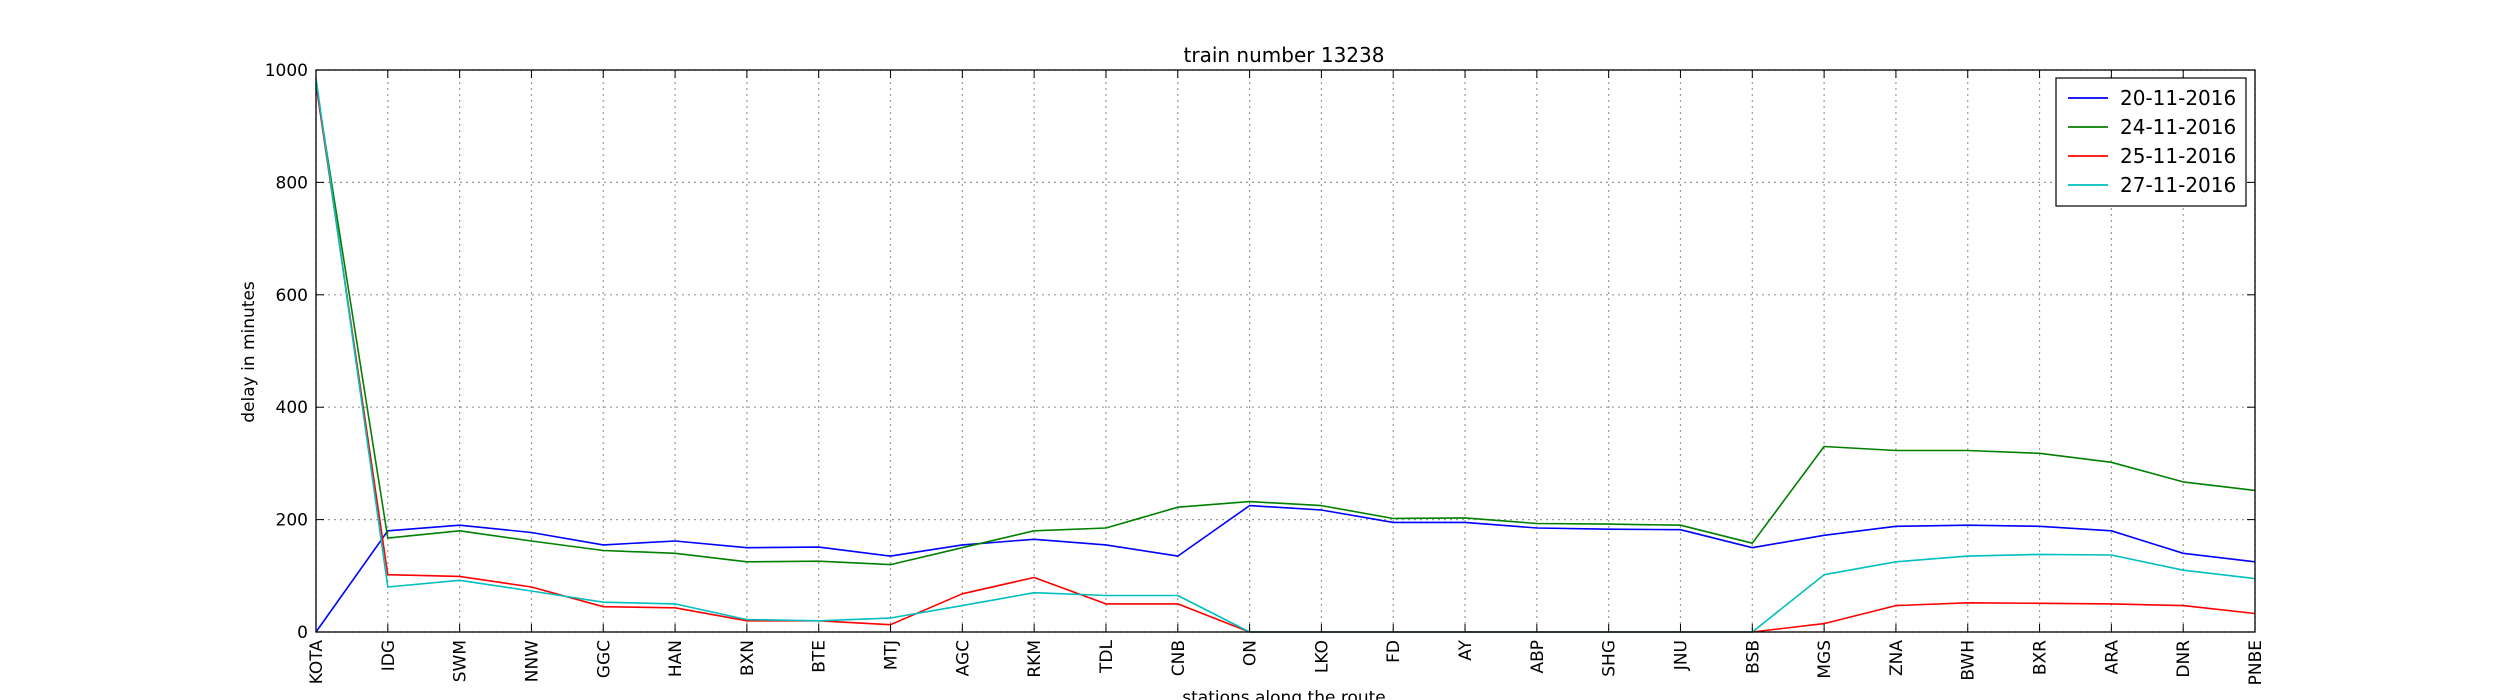 The width and height of the screenshot is (2500, 700). Describe the element at coordinates (1394, 651) in the screenshot. I see `x-tick-label: FD` at that location.